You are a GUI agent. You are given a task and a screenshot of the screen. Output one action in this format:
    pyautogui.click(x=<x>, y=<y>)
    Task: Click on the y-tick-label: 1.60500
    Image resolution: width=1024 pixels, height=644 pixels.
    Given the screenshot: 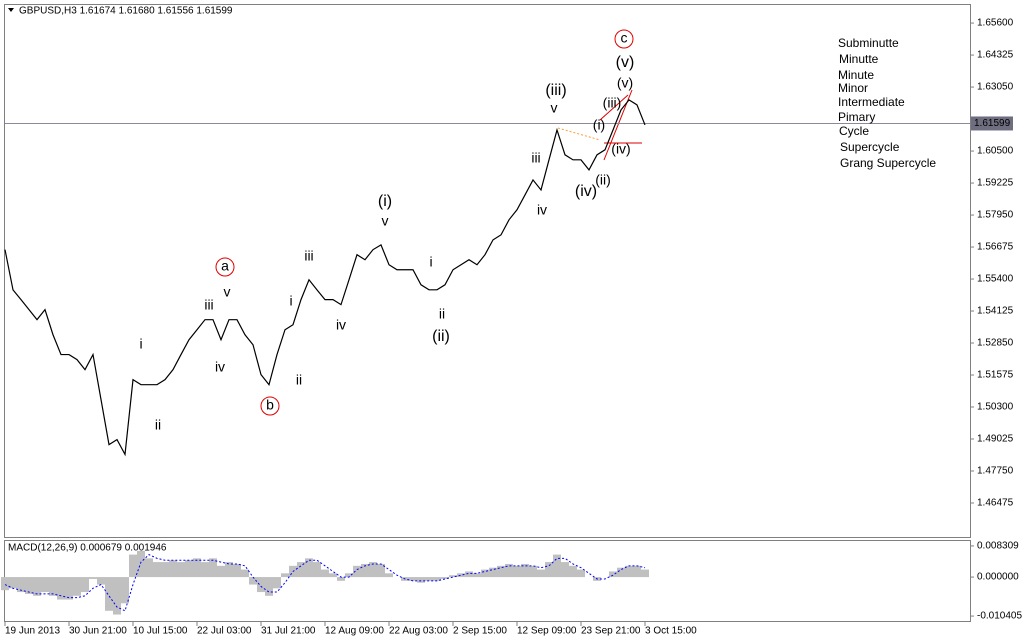 What is the action you would take?
    pyautogui.click(x=995, y=151)
    